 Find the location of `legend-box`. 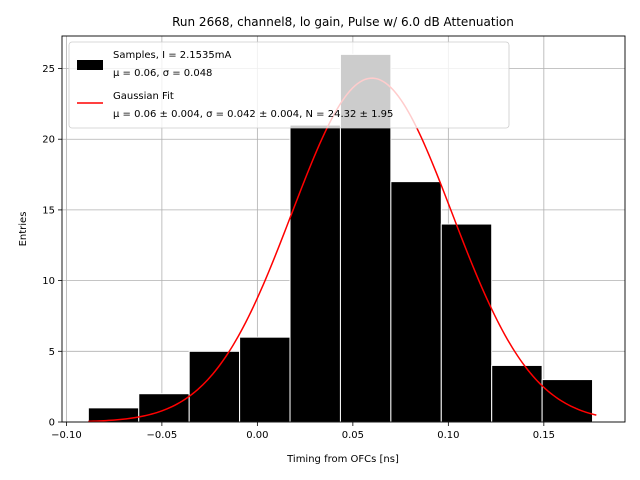

legend-box is located at coordinates (289, 85).